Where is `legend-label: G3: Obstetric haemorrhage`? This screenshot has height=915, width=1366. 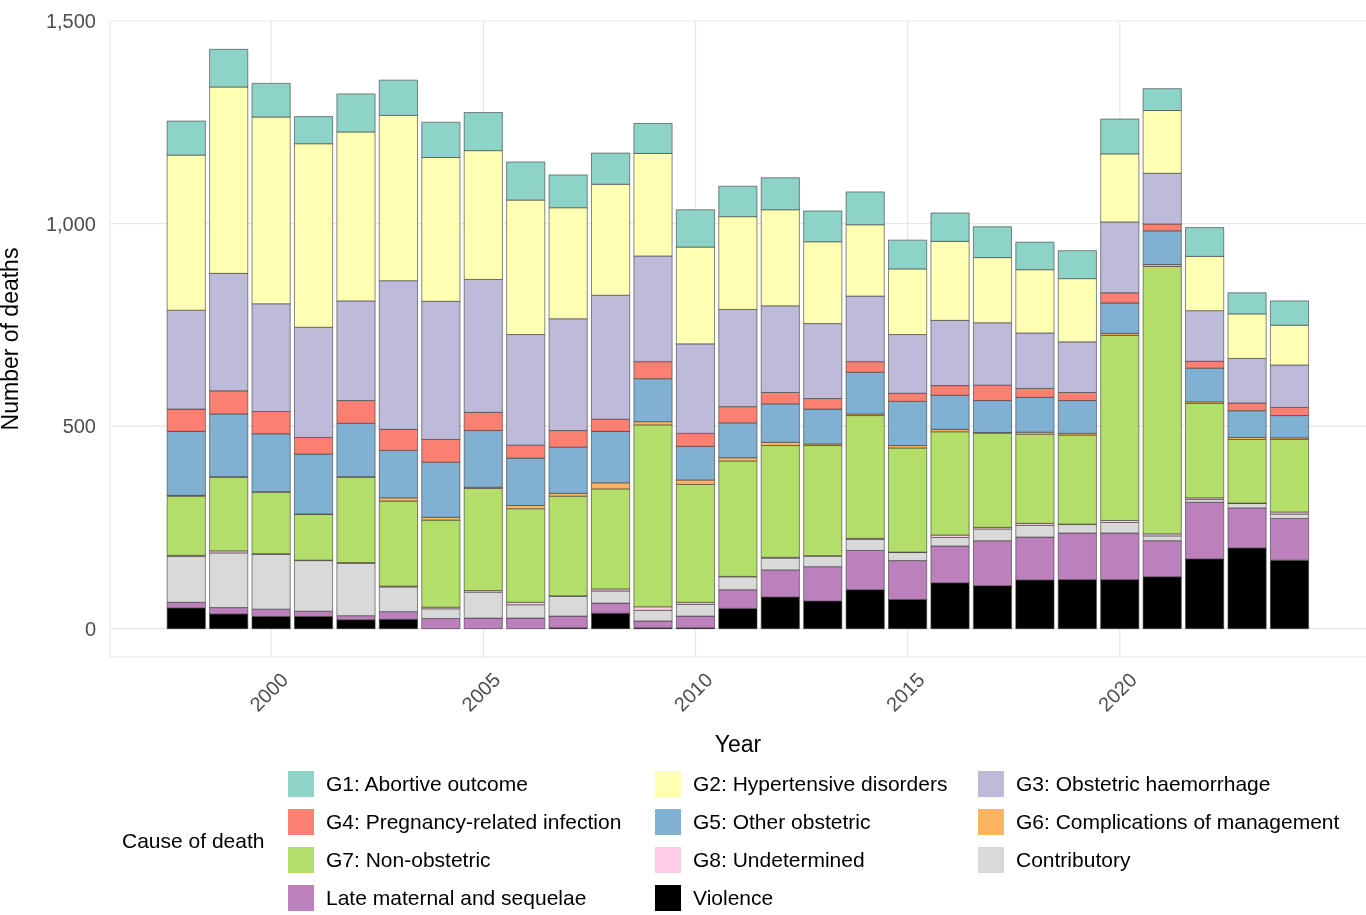 legend-label: G3: Obstetric haemorrhage is located at coordinates (1143, 784).